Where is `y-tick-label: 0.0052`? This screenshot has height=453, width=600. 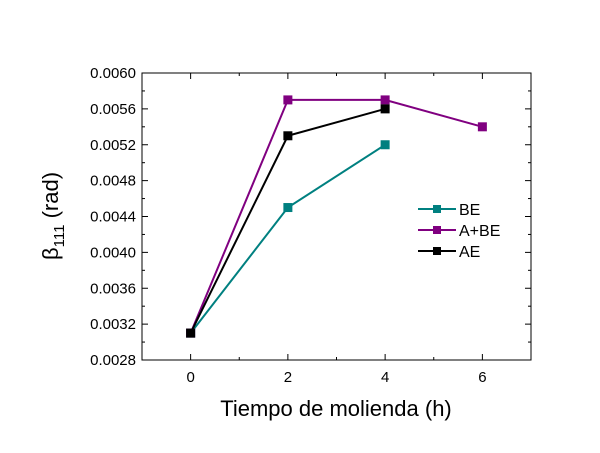
y-tick-label: 0.0052 is located at coordinates (113, 145).